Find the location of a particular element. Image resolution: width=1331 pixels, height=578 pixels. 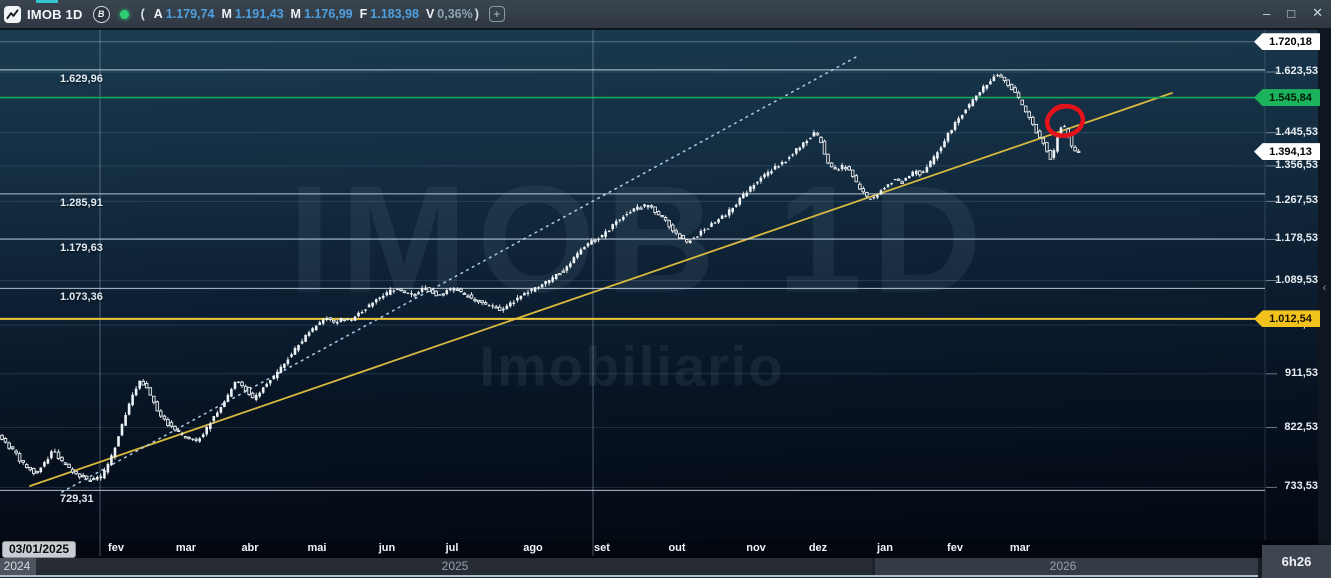

maximize-button: □ is located at coordinates (1291, 13).